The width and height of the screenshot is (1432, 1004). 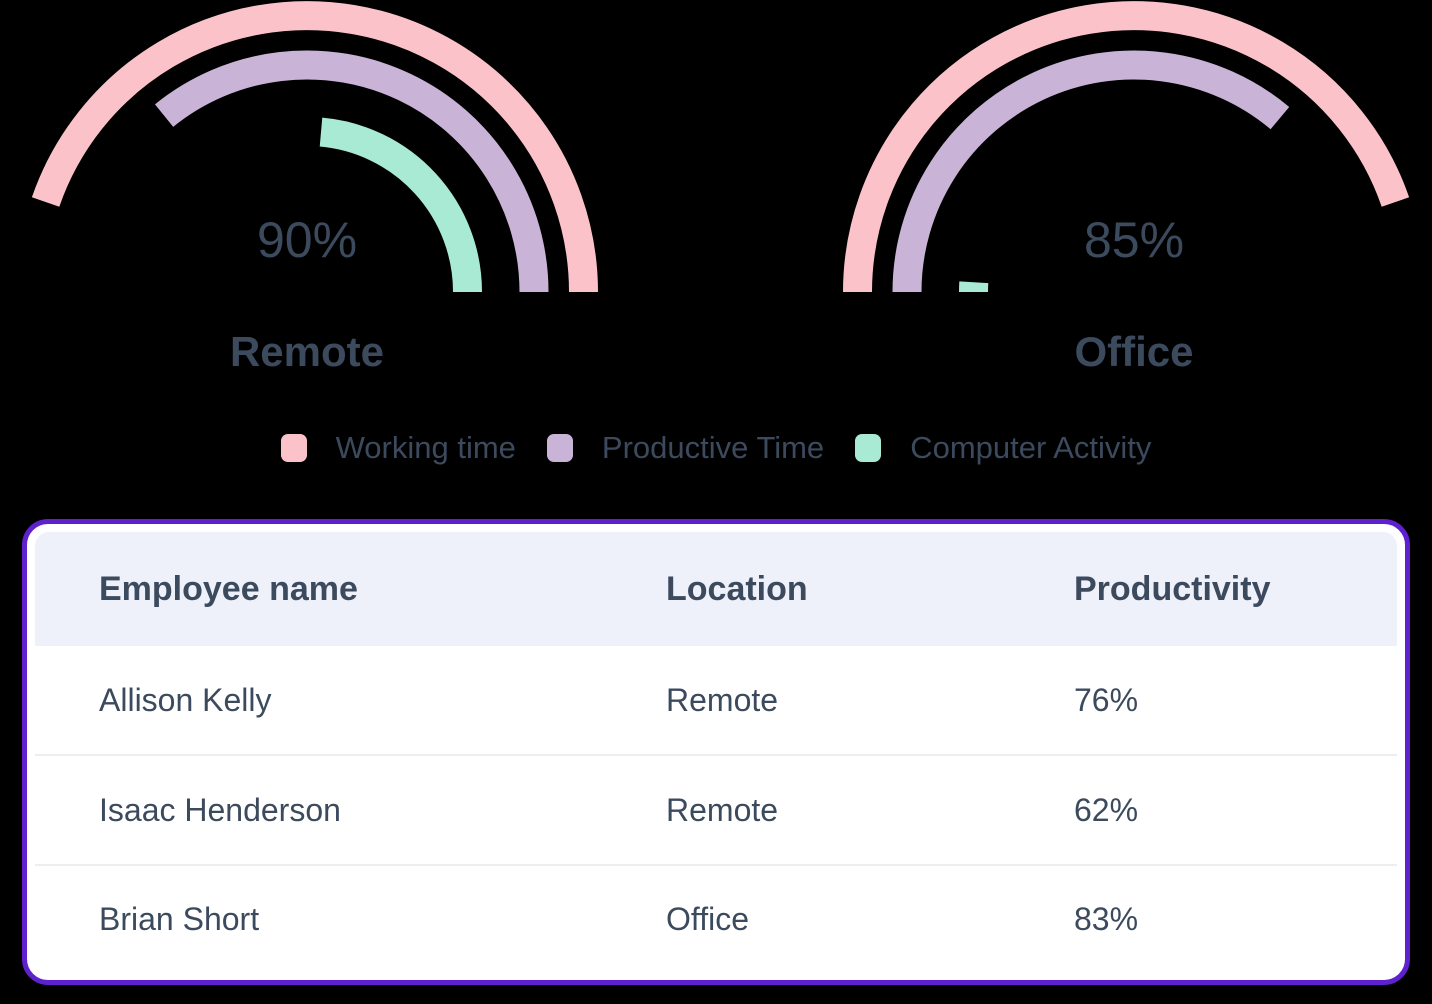 What do you see at coordinates (713, 447) in the screenshot?
I see `legend-label: Productive Time` at bounding box center [713, 447].